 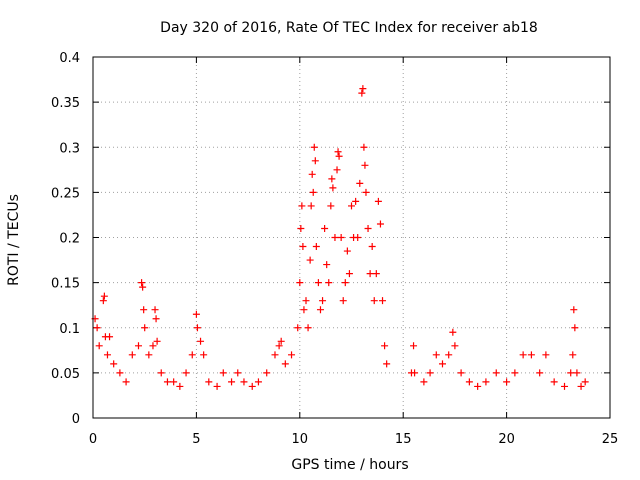 What do you see at coordinates (403, 439) in the screenshot?
I see `x-tick-label: 15` at bounding box center [403, 439].